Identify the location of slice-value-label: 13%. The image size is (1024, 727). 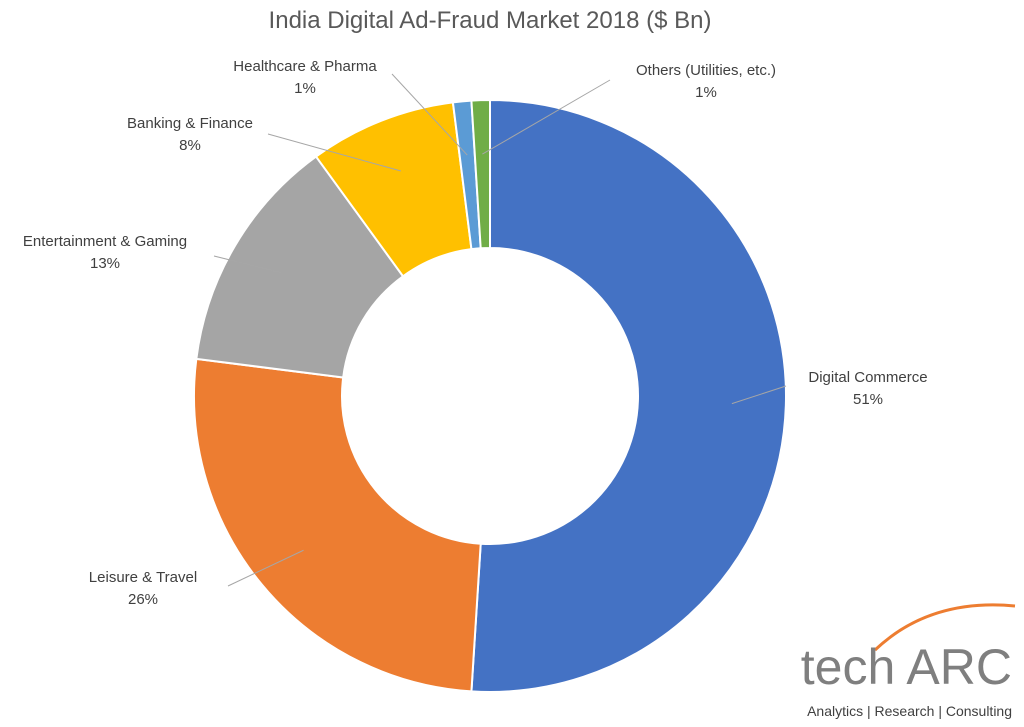
(105, 263).